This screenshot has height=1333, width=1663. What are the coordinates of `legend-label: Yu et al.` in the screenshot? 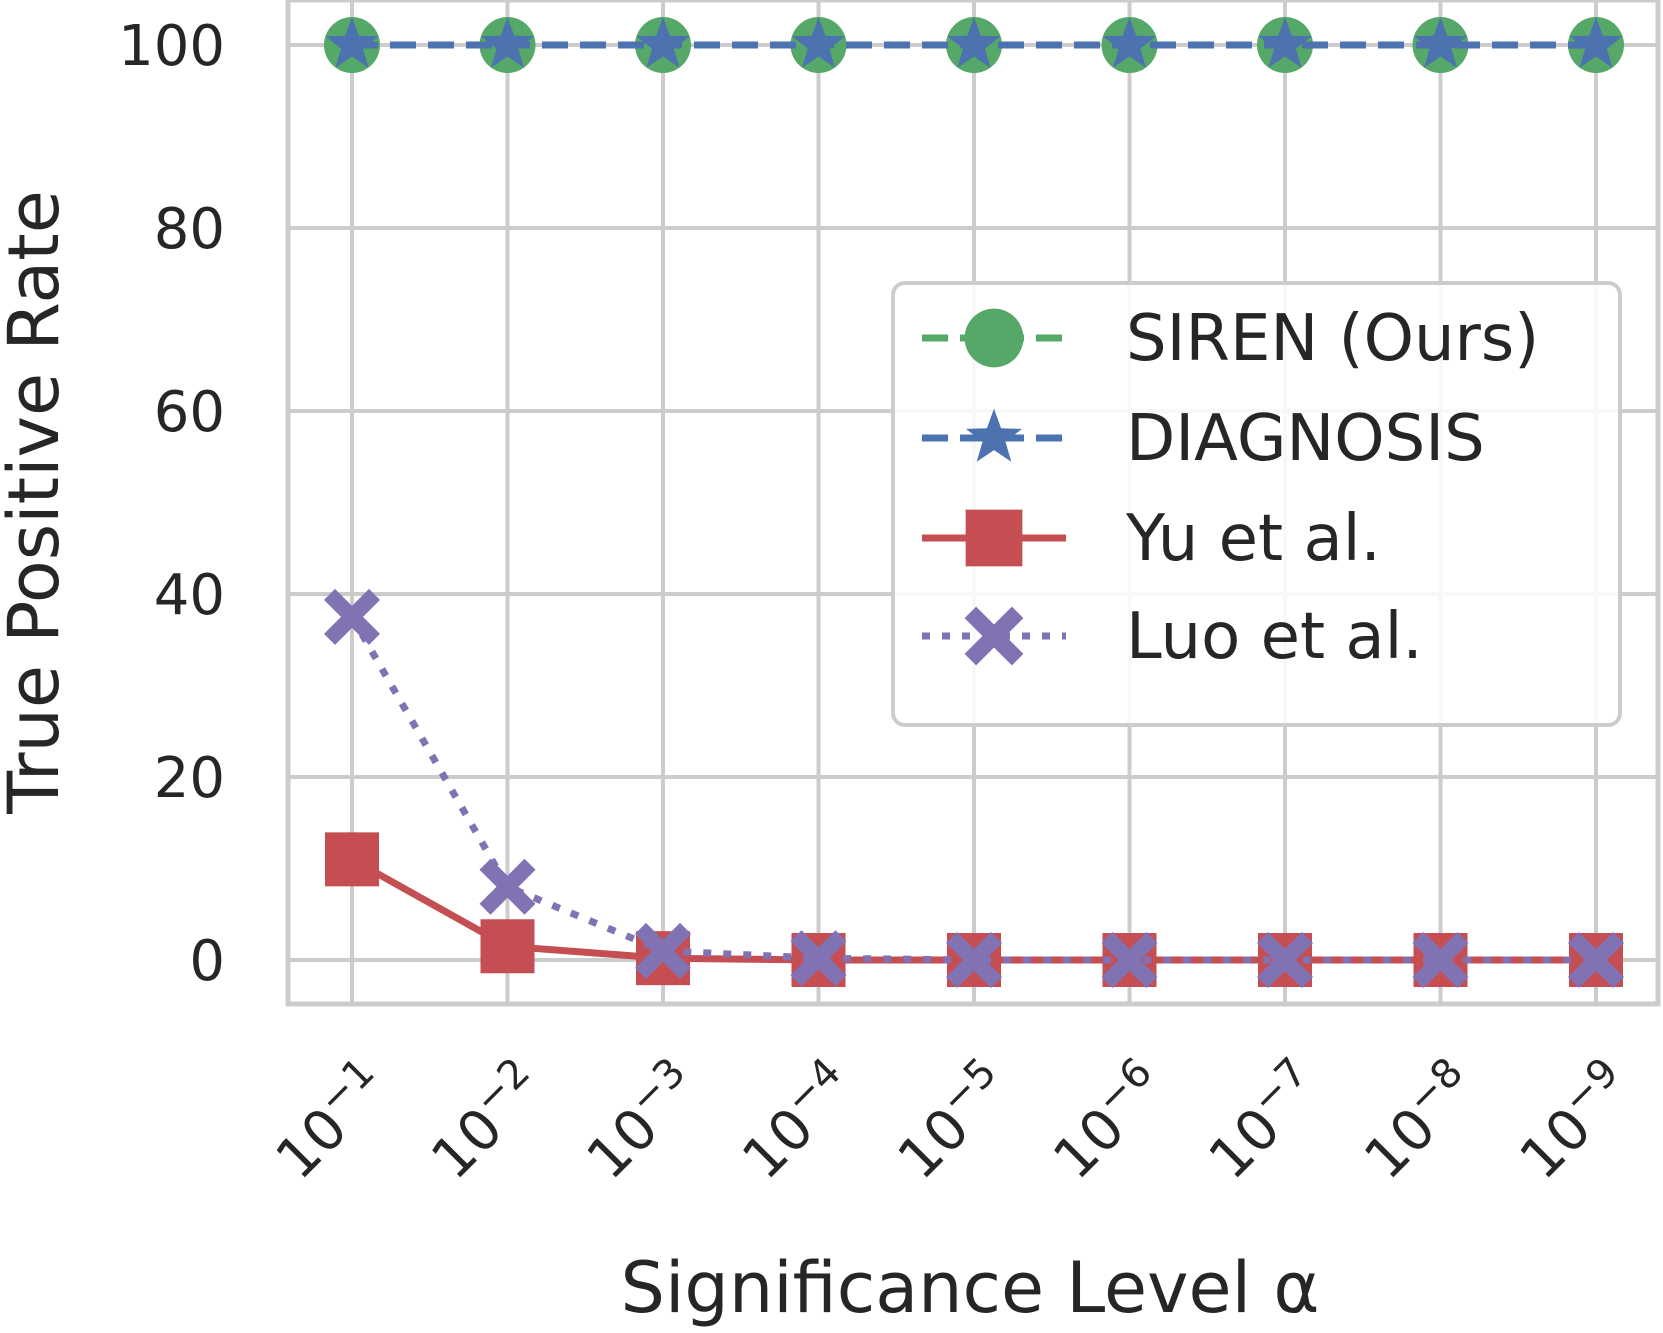 It's located at (1253, 539).